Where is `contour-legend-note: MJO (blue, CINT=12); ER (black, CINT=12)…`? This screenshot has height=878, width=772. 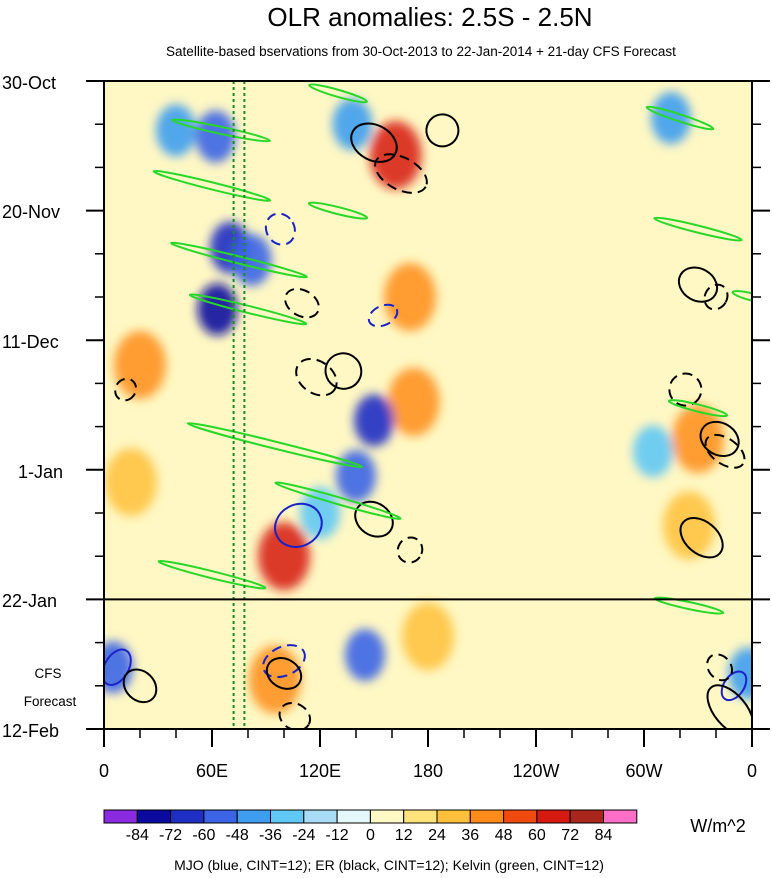 contour-legend-note: MJO (blue, CINT=12); ER (black, CINT=12)… is located at coordinates (389, 865).